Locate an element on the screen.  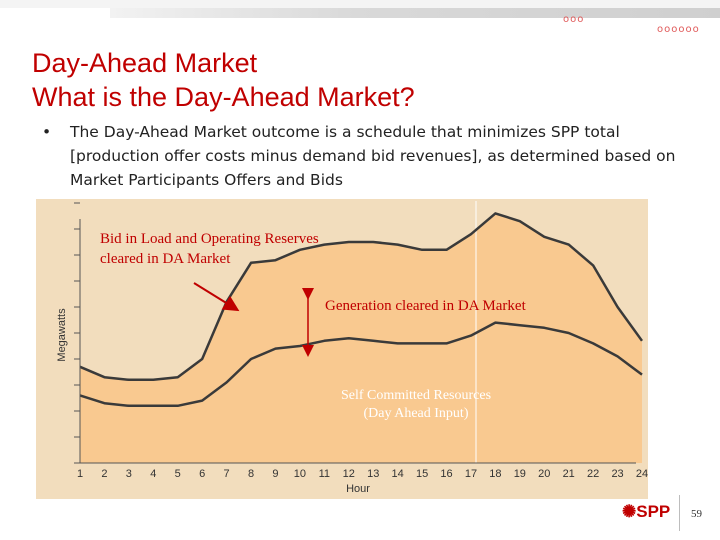
page-number: 59 is located at coordinates (696, 514).